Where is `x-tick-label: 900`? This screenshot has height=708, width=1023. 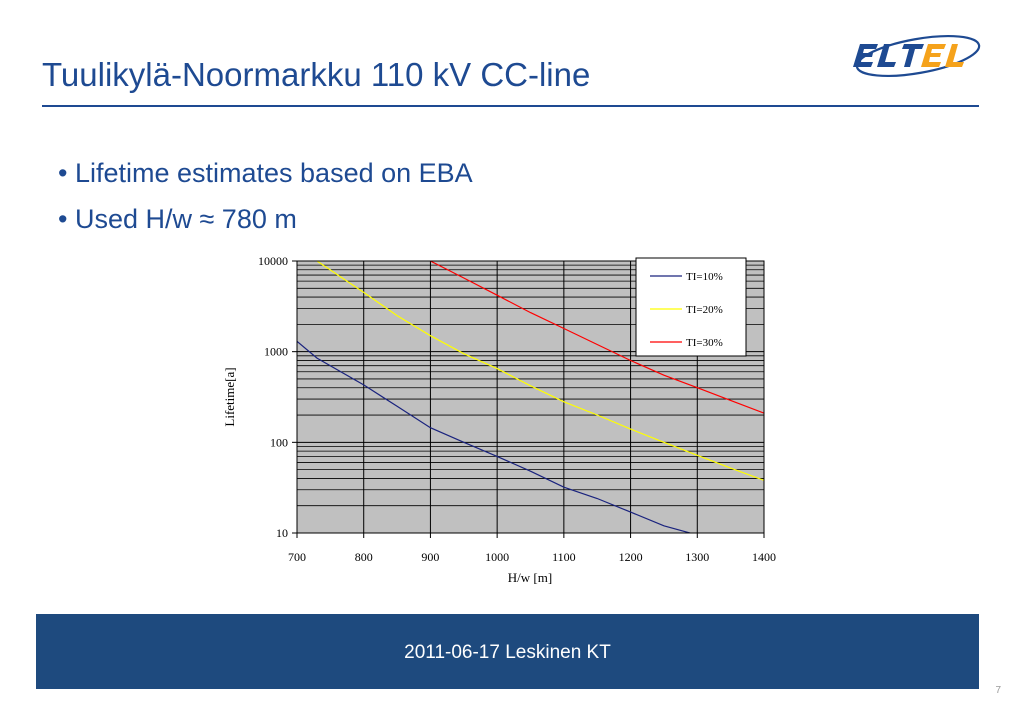 x-tick-label: 900 is located at coordinates (430, 557).